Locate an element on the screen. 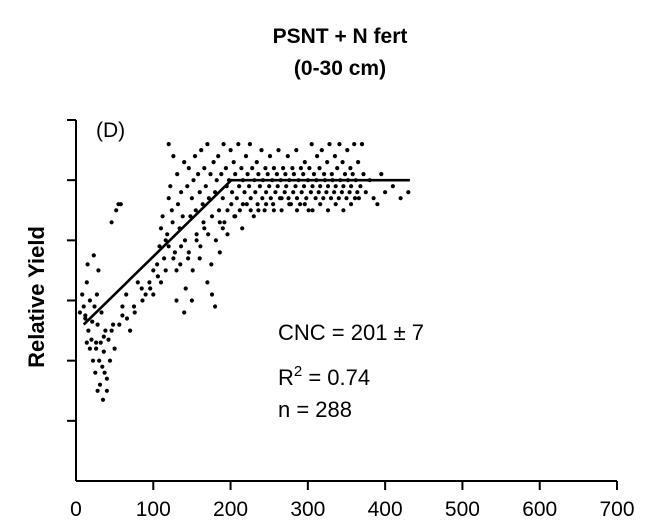  x-tick-label: 300 is located at coordinates (307, 509).